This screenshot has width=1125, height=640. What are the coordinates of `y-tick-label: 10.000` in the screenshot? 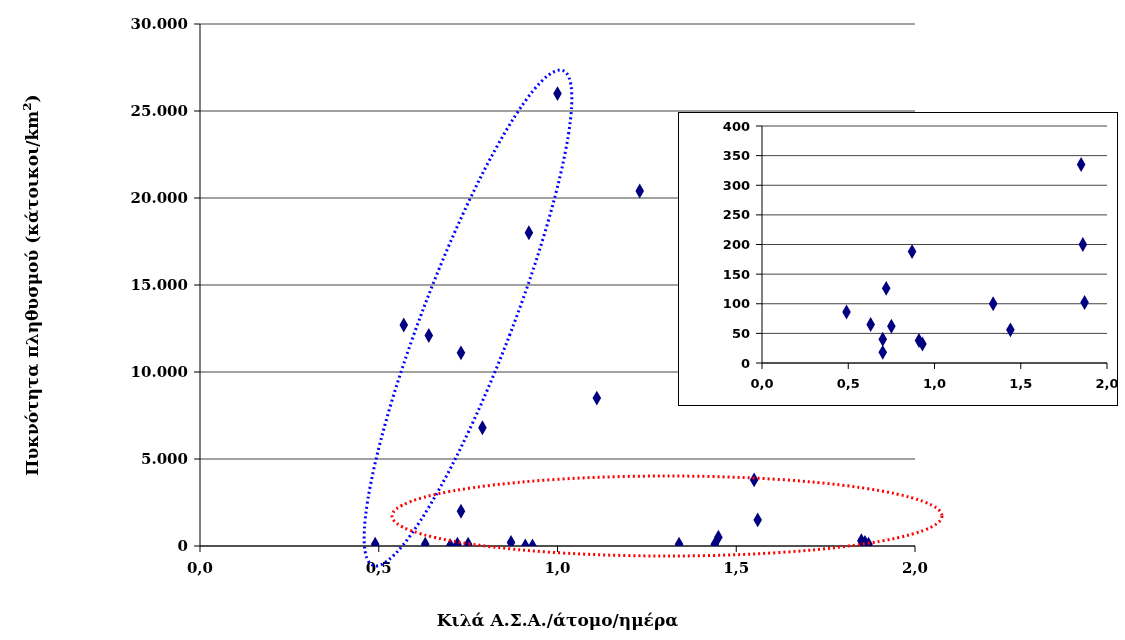 It's located at (159, 372).